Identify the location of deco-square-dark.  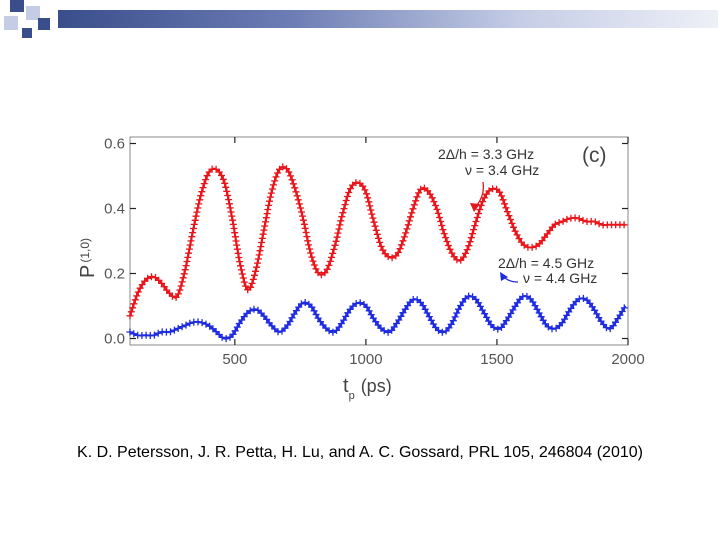
(44, 24).